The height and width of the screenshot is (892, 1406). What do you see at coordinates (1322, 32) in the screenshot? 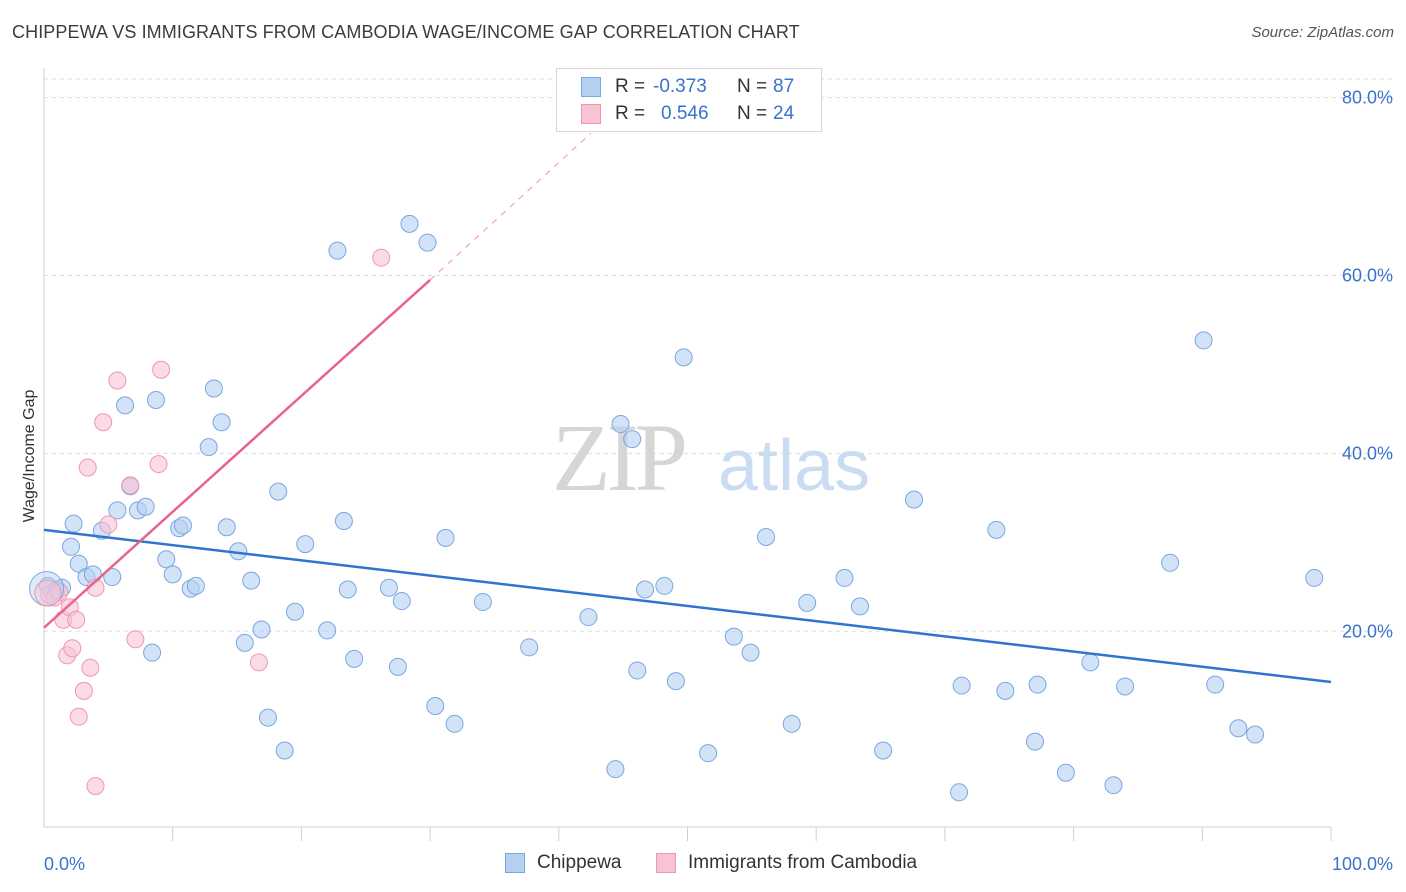
I see `source-label: Source: ZipAtlas.com` at bounding box center [1322, 32].